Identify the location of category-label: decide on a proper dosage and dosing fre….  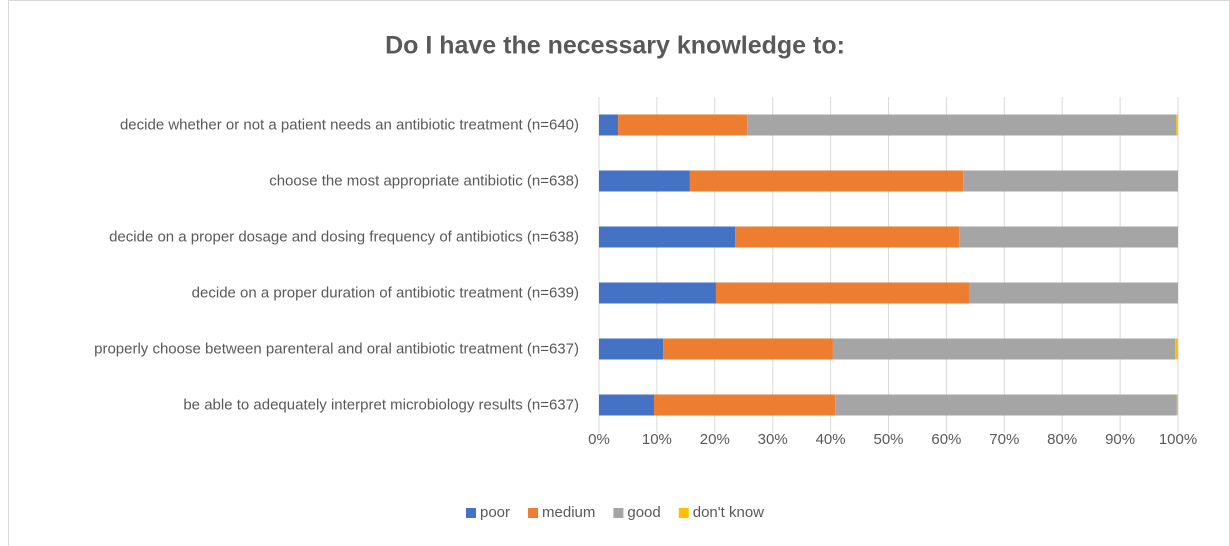
(344, 237).